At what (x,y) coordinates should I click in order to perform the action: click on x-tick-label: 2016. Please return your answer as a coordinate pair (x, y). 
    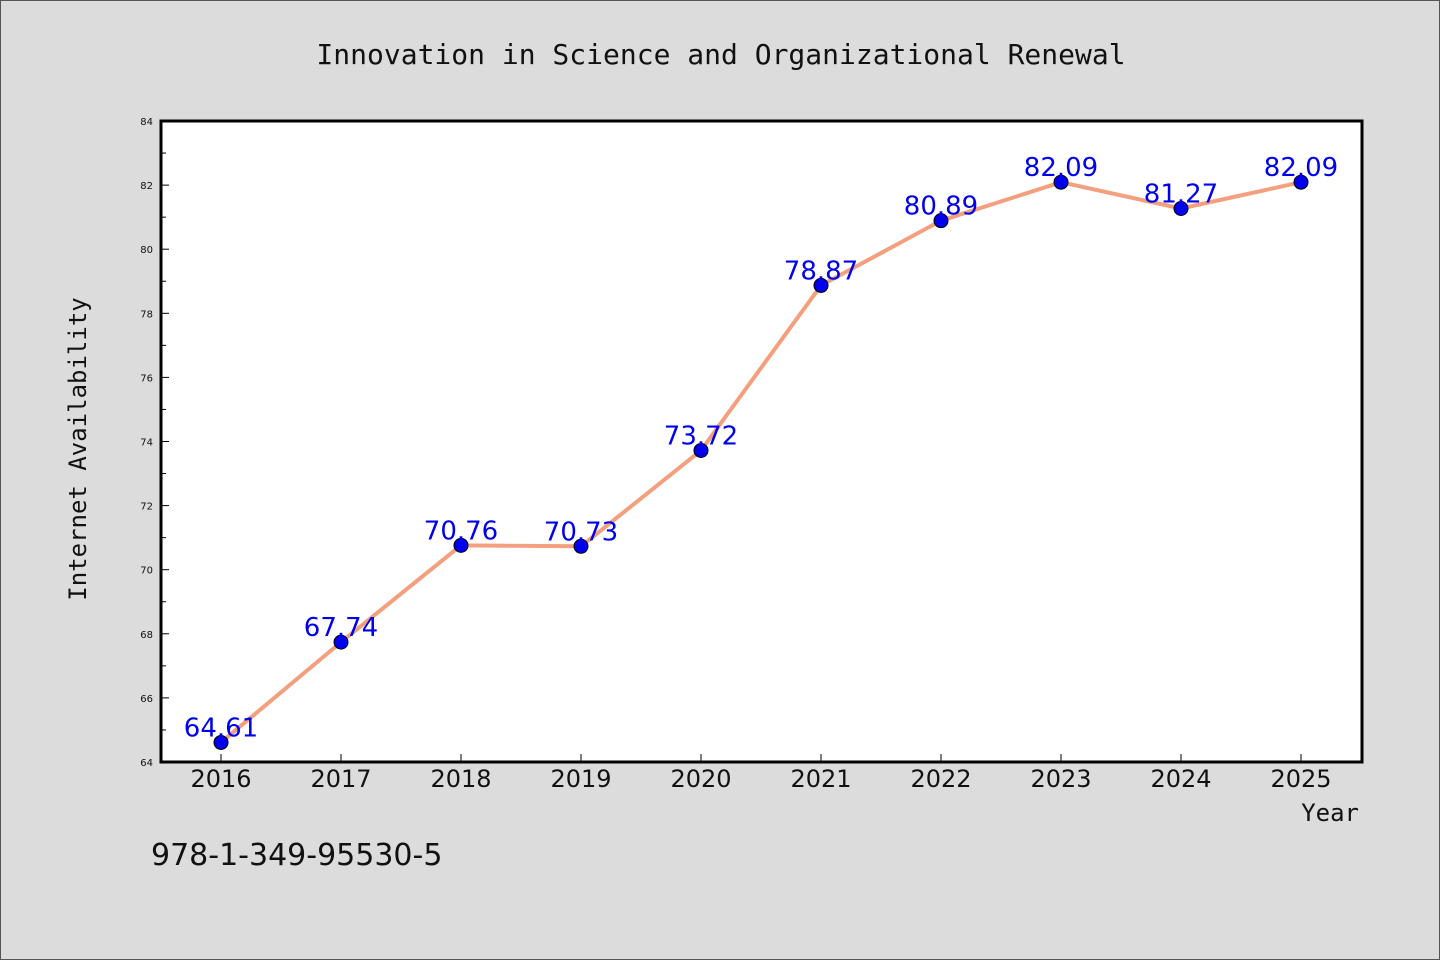
    Looking at the image, I should click on (220, 779).